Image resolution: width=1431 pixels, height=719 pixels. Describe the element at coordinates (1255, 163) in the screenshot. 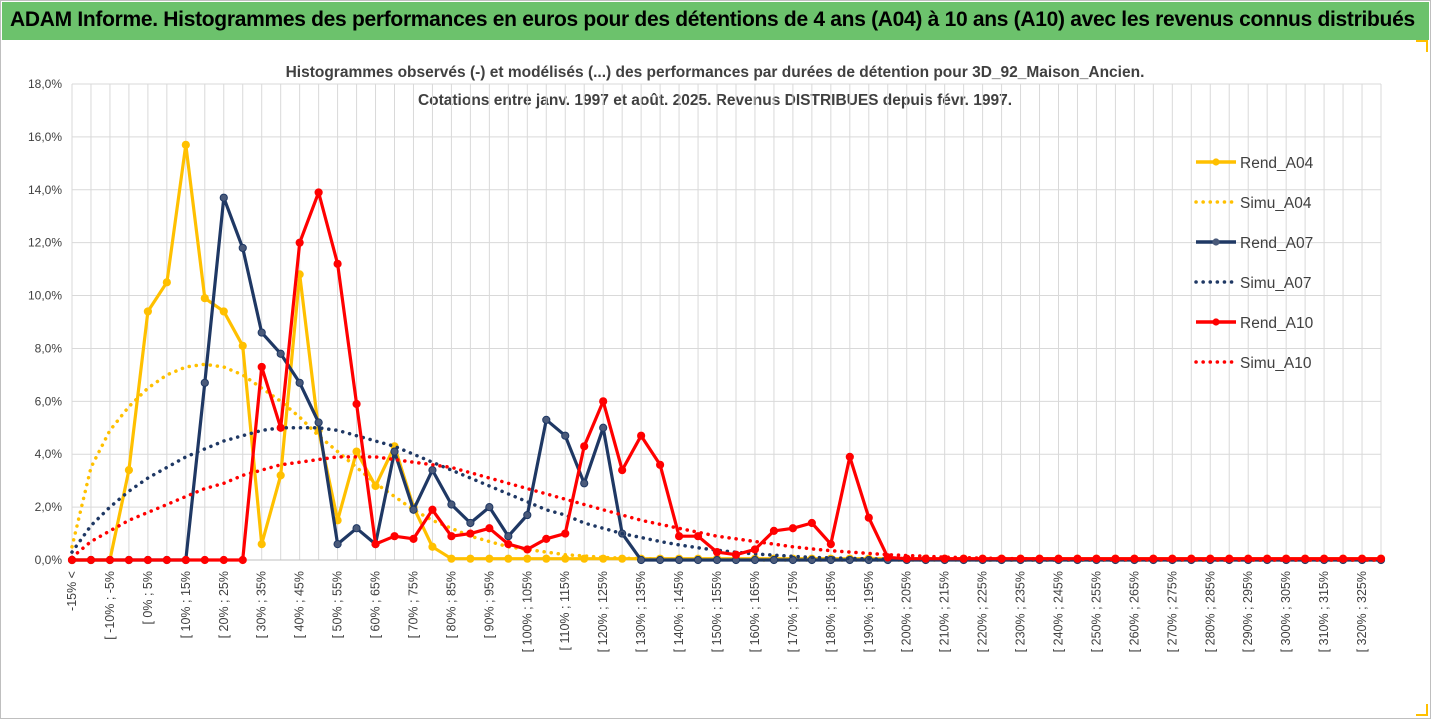

I see `legend-item-rend-a04: Rend_A04` at that location.